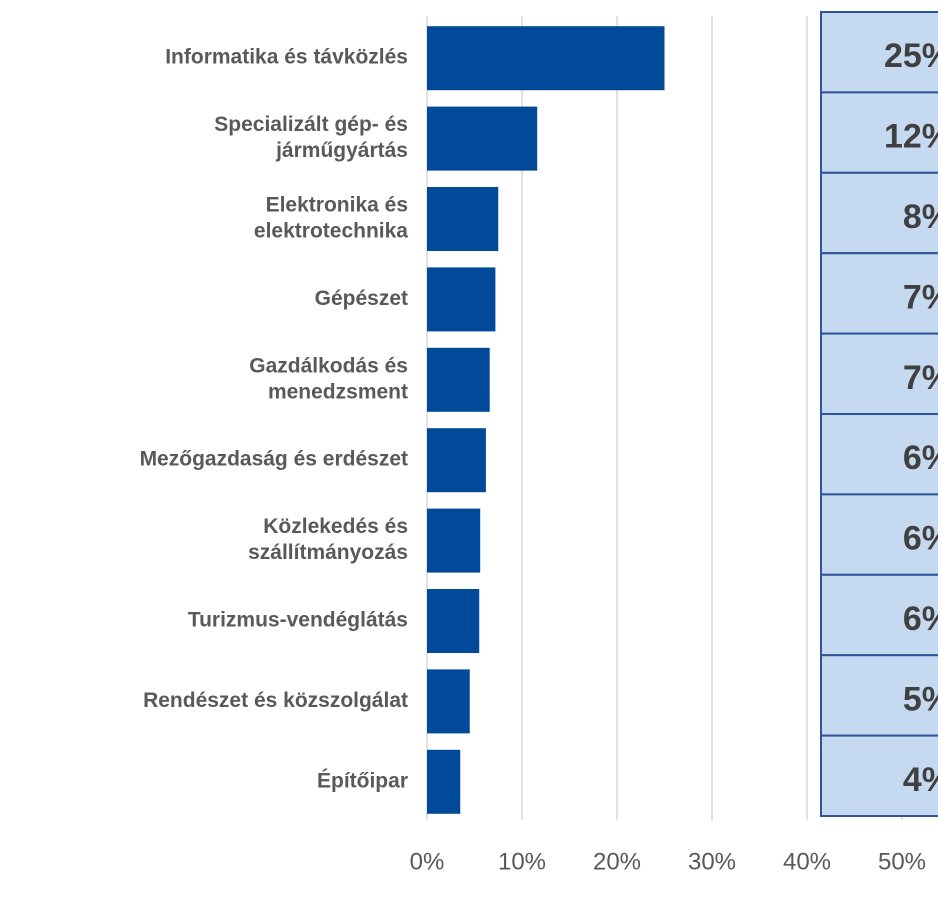  I want to click on category-label: Turizmus-vendéglátás, so click(298, 620).